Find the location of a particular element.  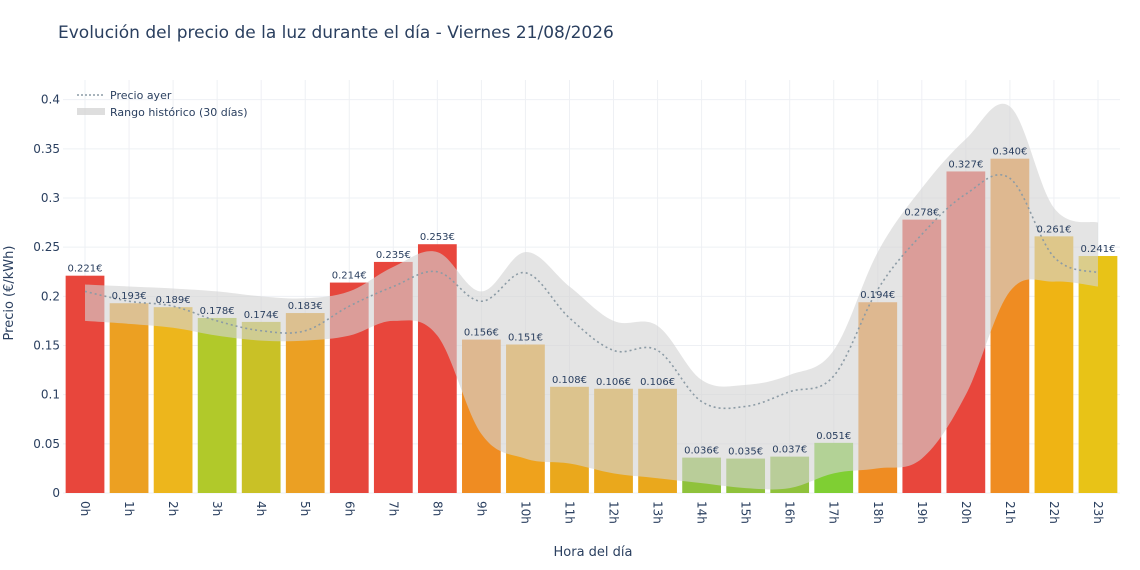

bar-value-label: 0.036€ is located at coordinates (701, 451).